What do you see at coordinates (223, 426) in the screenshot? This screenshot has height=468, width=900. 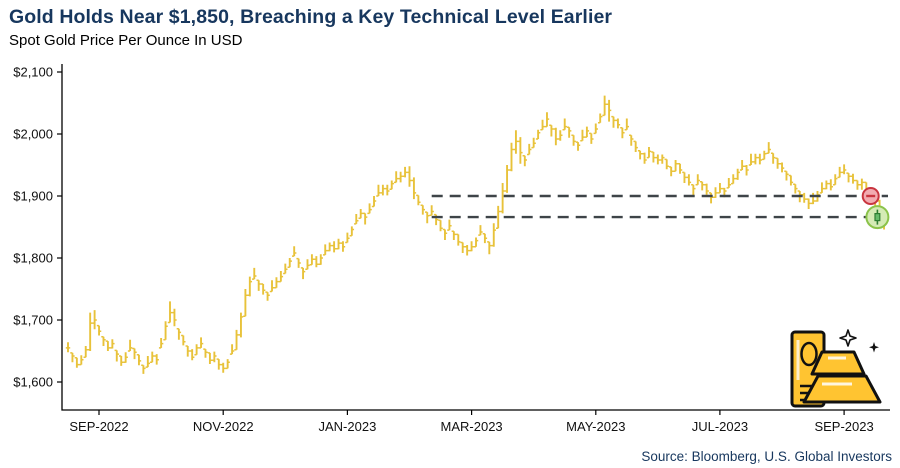 I see `x-axis-label: NOV-2022` at bounding box center [223, 426].